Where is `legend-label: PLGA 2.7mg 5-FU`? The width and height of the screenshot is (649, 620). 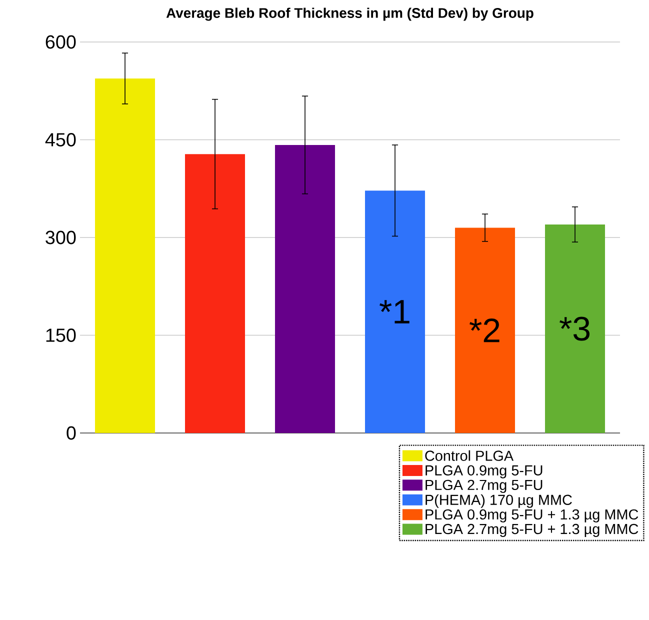
legend-label: PLGA 2.7mg 5-FU is located at coordinates (484, 486).